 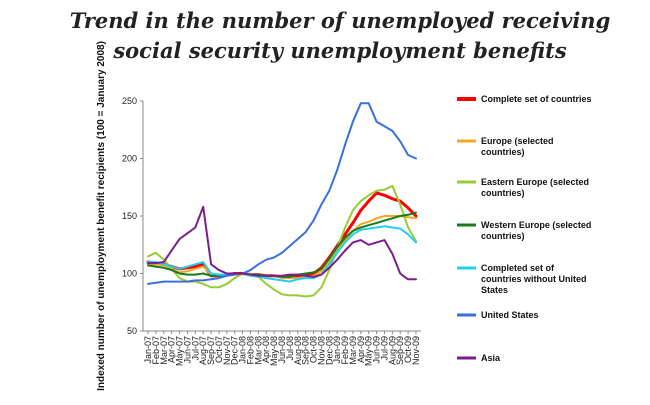 I want to click on x-tick-label: May-09, so click(x=369, y=351).